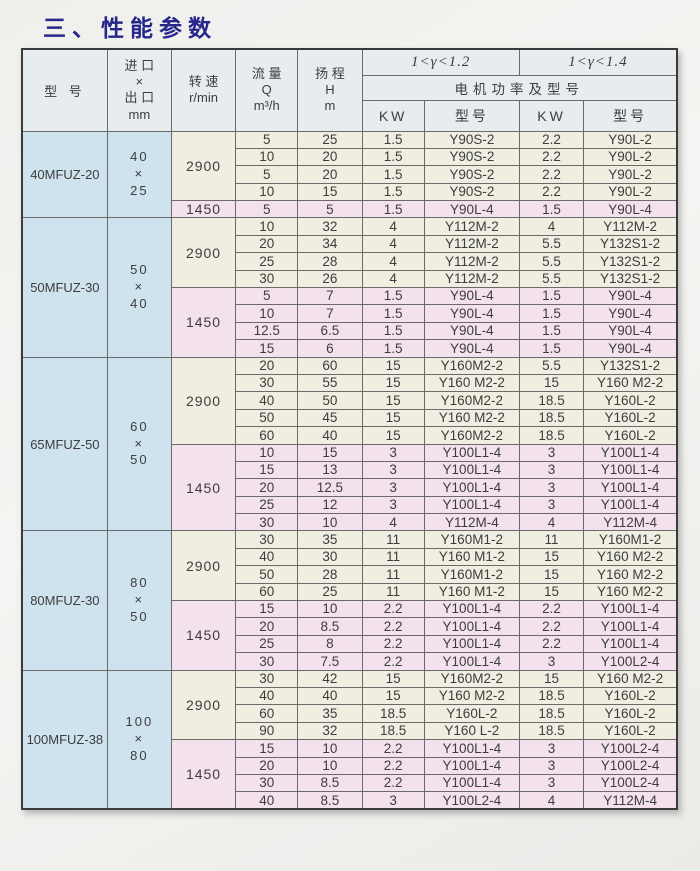  I want to click on head-cell: 7, so click(330, 296).